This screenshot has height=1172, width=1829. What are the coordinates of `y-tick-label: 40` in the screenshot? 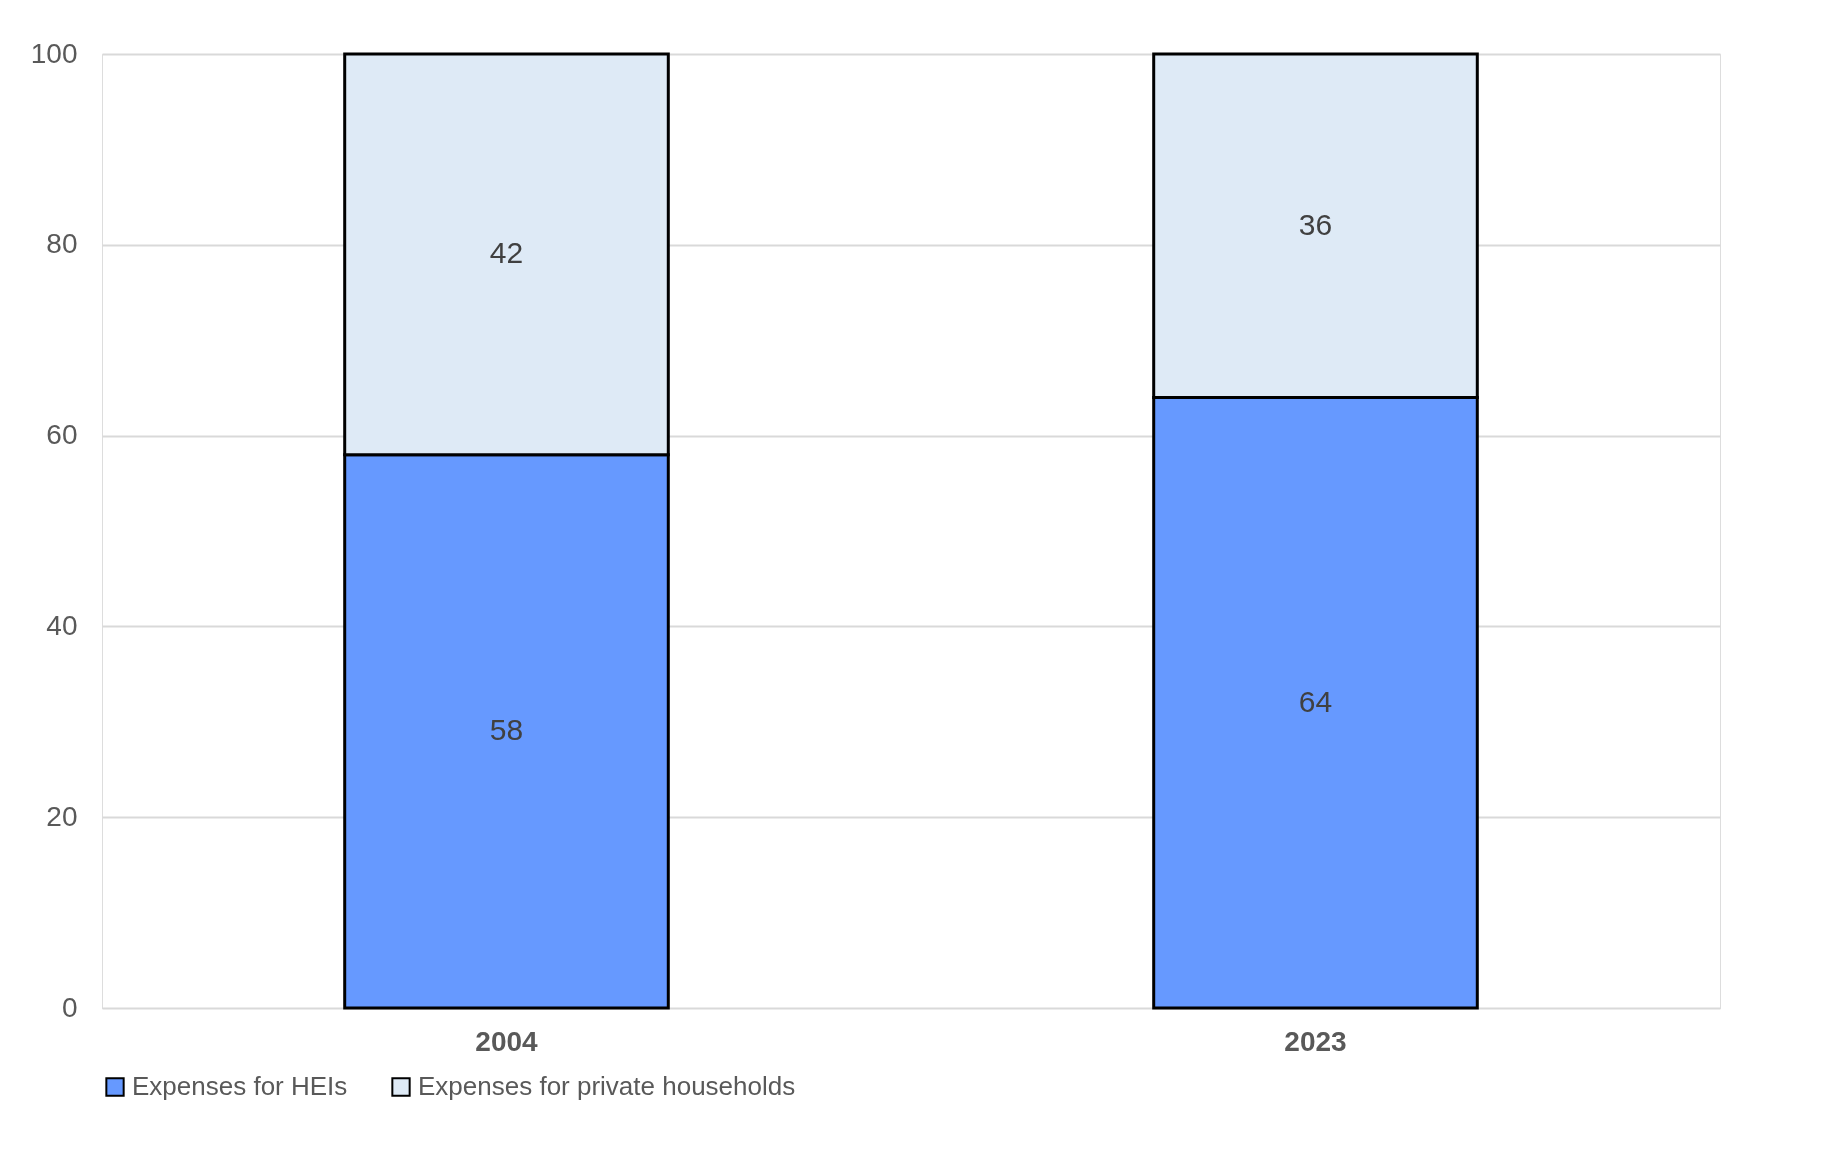 It's located at (62, 625).